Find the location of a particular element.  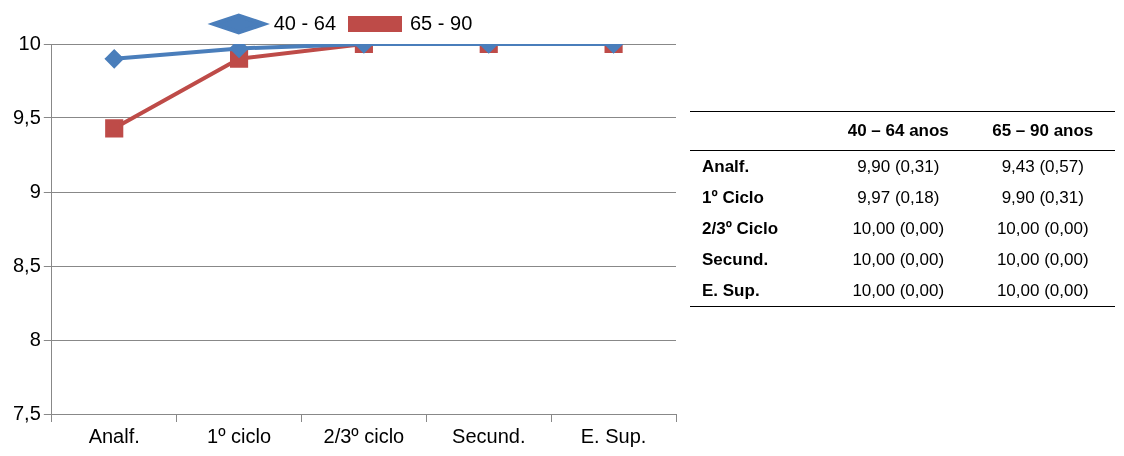

x-tick-label: 2/3º ciclo is located at coordinates (364, 435).